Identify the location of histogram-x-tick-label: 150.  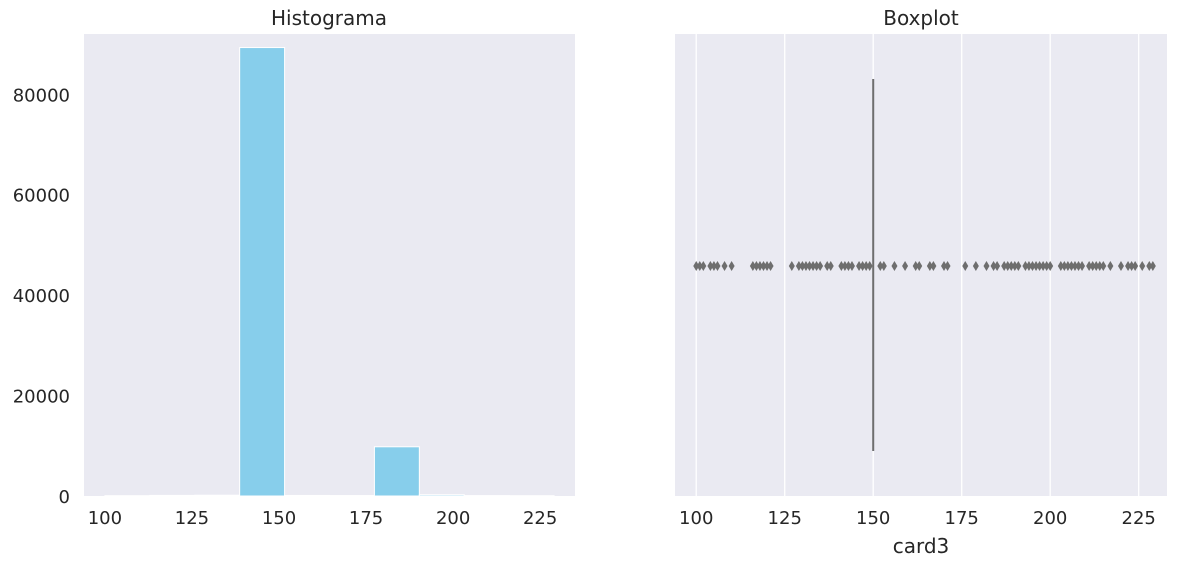
(279, 518).